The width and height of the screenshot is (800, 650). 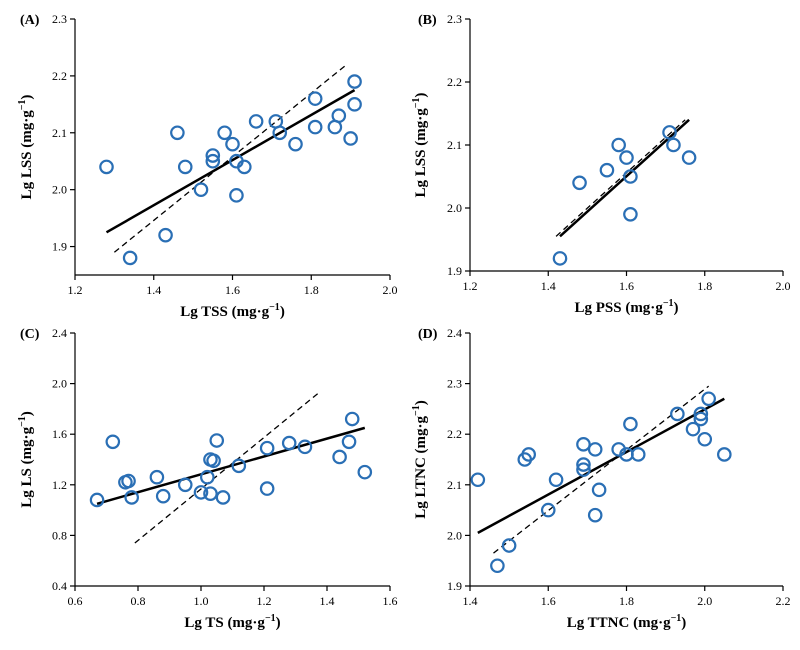 I want to click on y-axis-label-main: Lg LSS (mg·g, so click(x=27, y=155).